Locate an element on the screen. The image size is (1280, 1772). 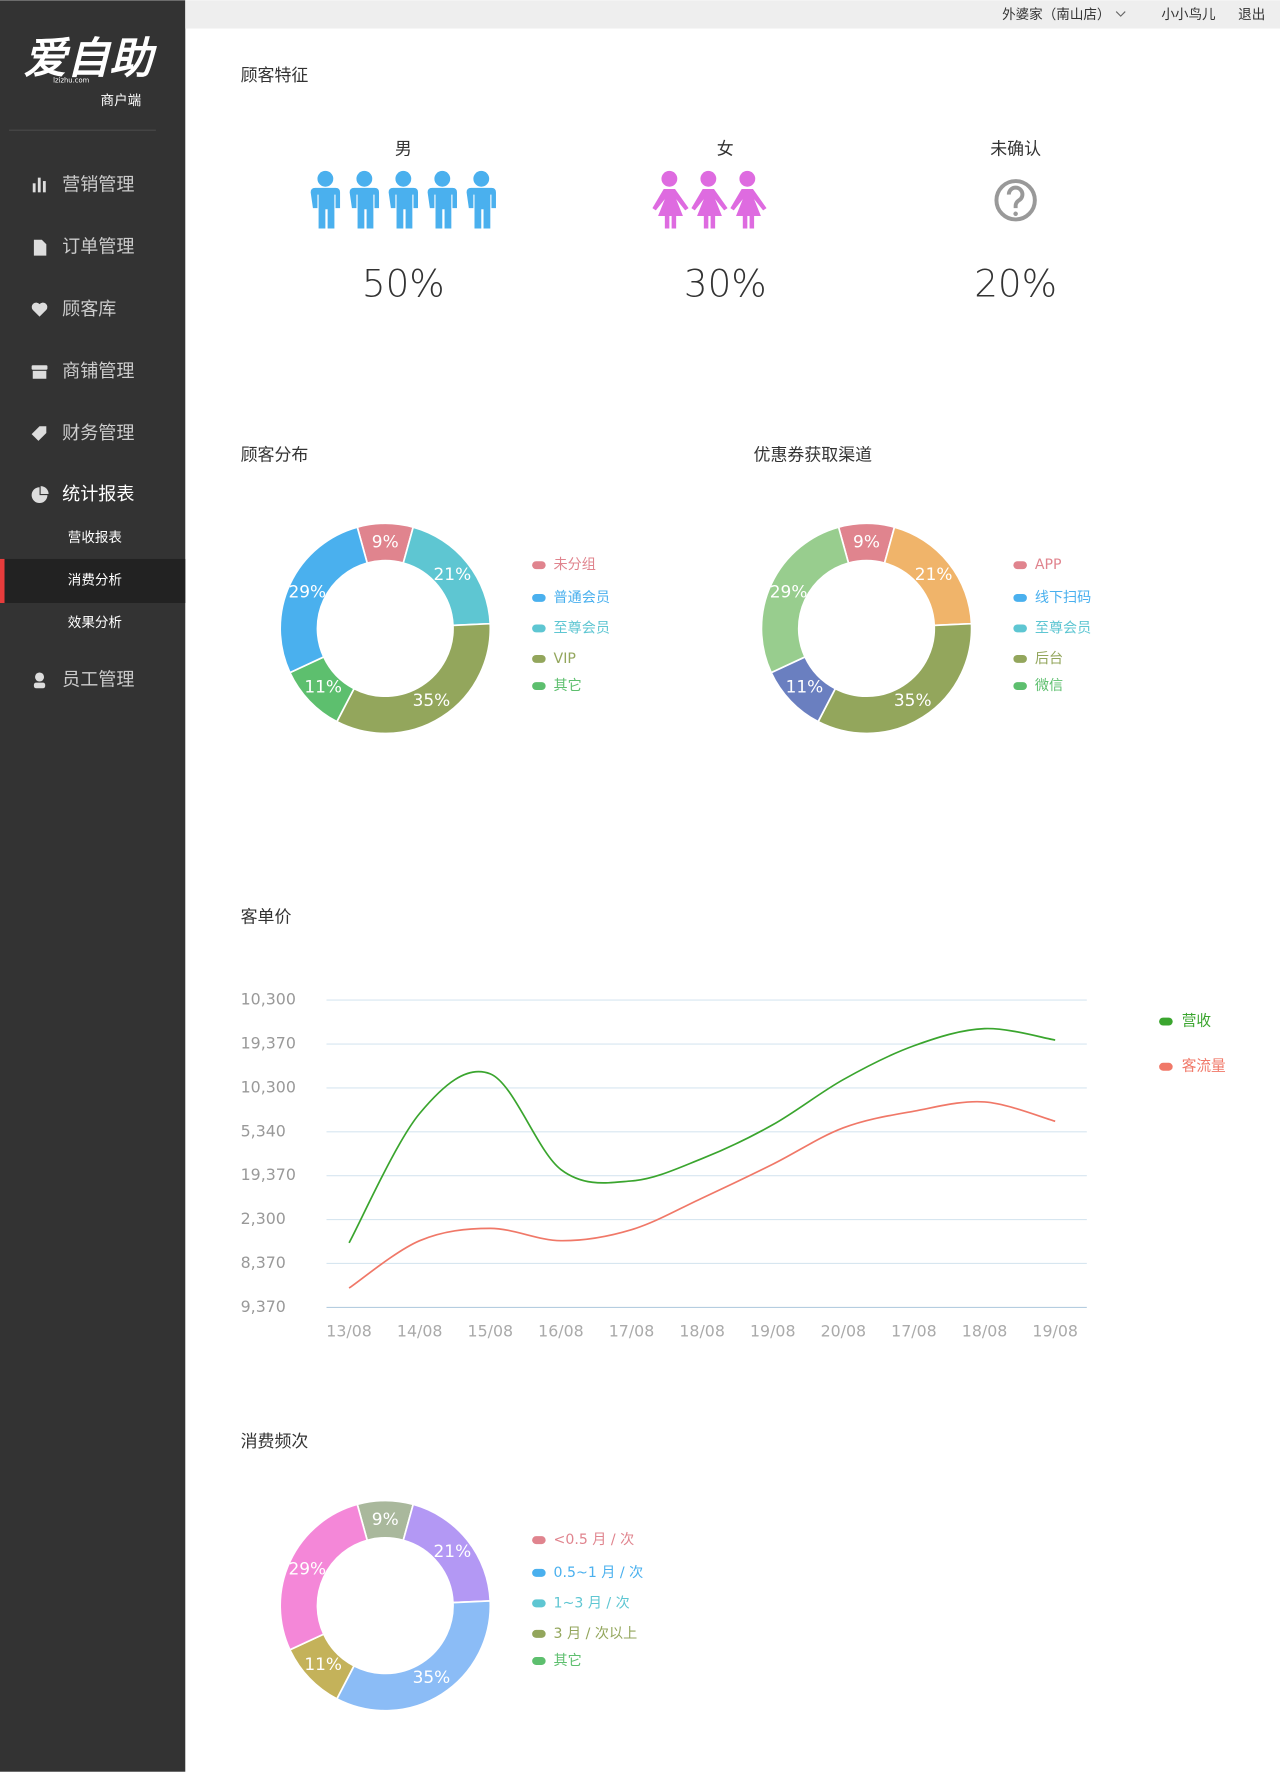
legend-label: 未分组 is located at coordinates (575, 565).